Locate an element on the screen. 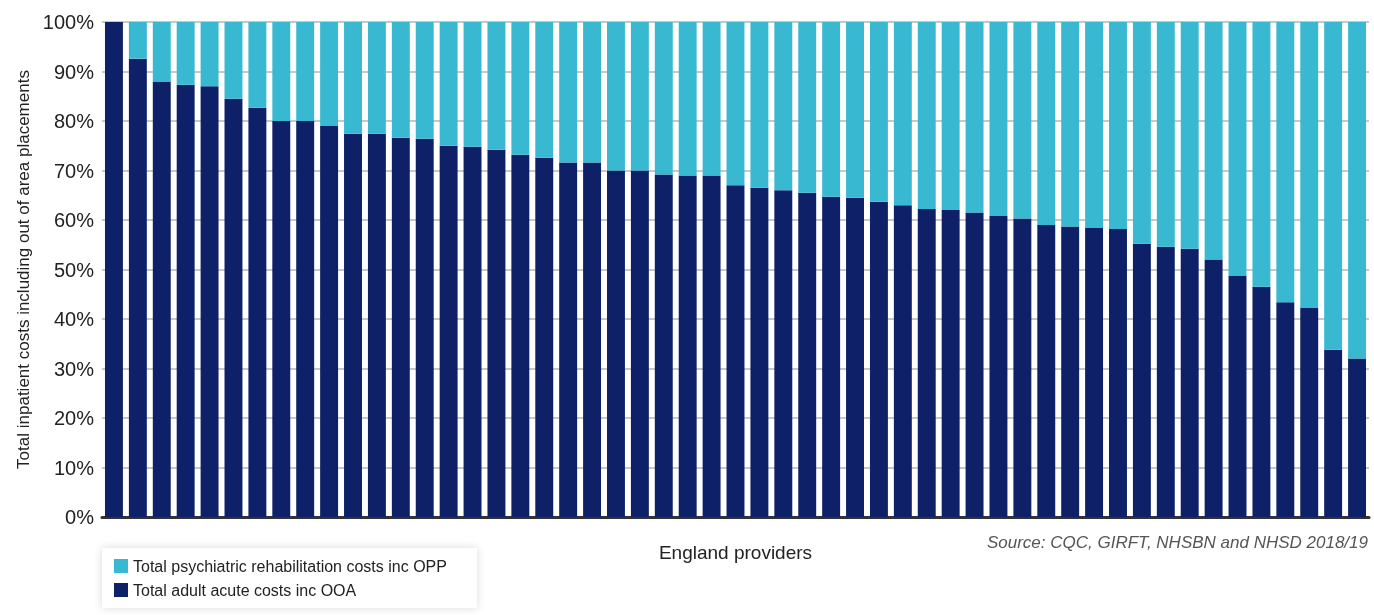  y-axis-title: Total inpatient costs including out of area placements is located at coordinates (23, 269).